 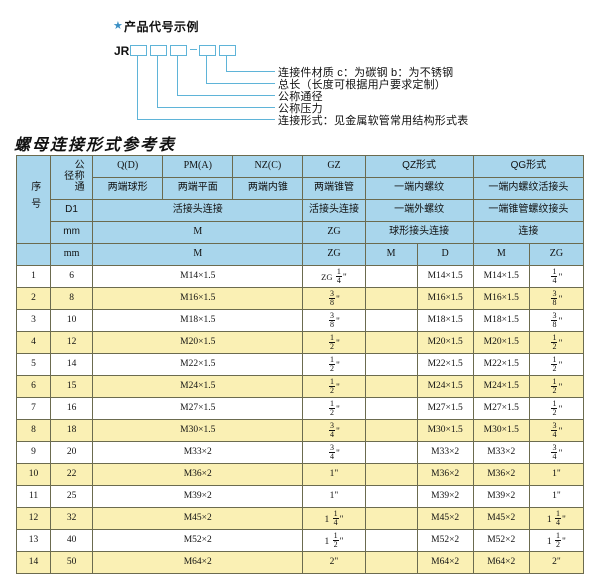 I want to click on row-seq: 4, so click(x=33, y=342).